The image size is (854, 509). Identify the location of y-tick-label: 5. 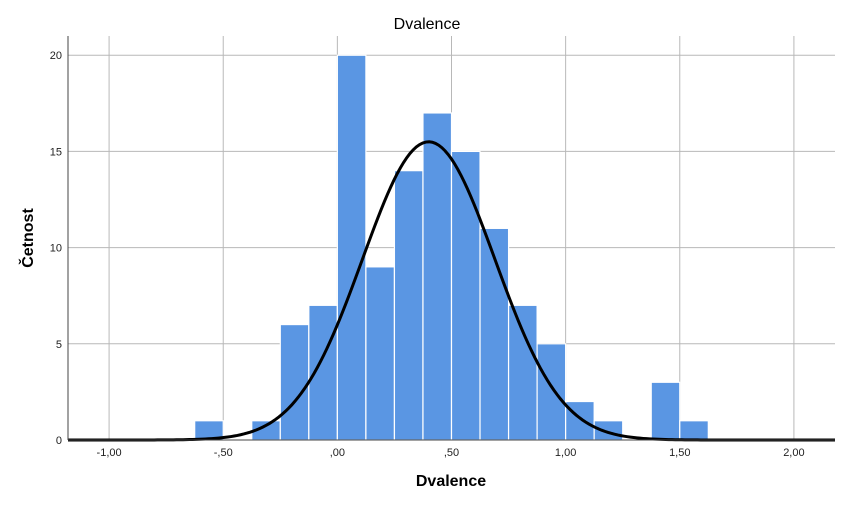
(59, 345).